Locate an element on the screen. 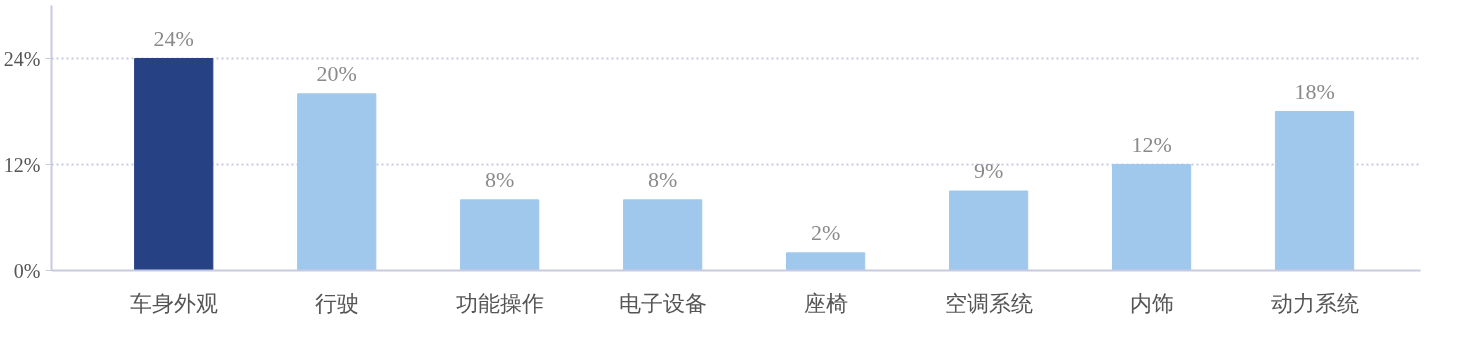  x-tick-label: 内饰 is located at coordinates (1151, 303).